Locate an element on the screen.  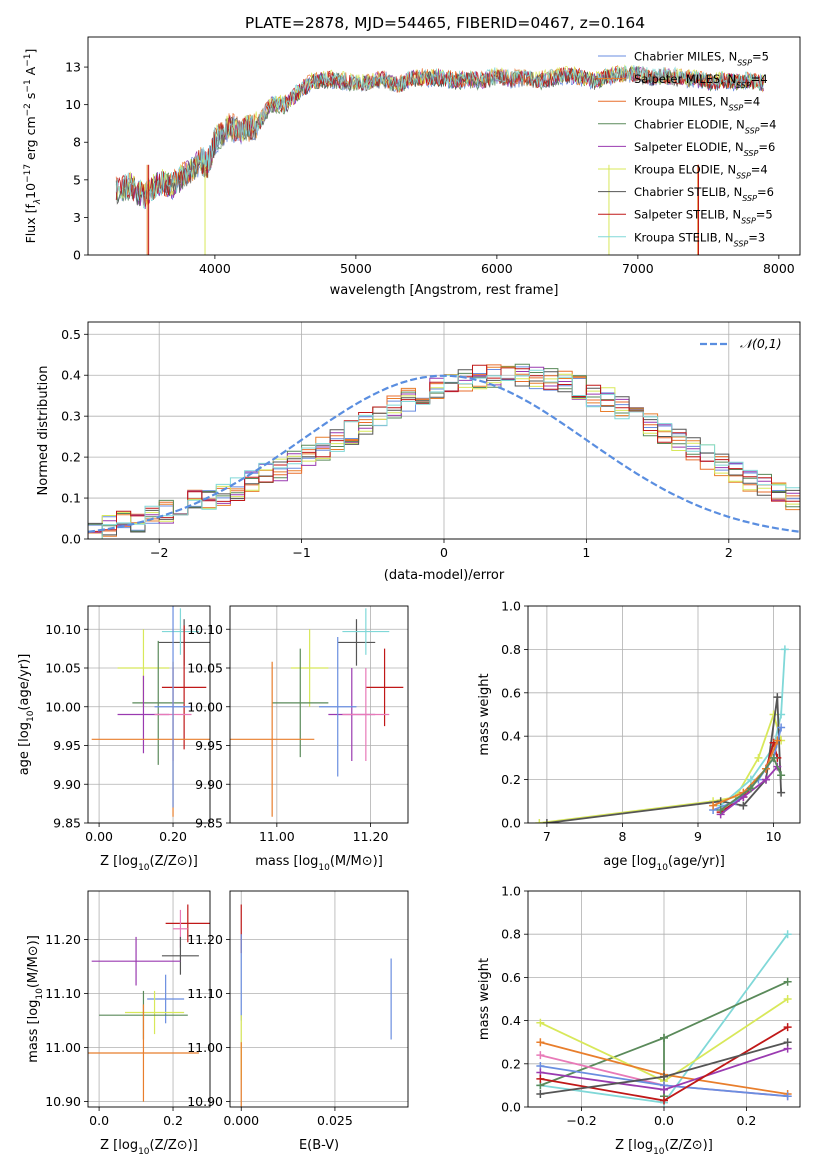
y-tick-label: 0.6 is located at coordinates (511, 692).